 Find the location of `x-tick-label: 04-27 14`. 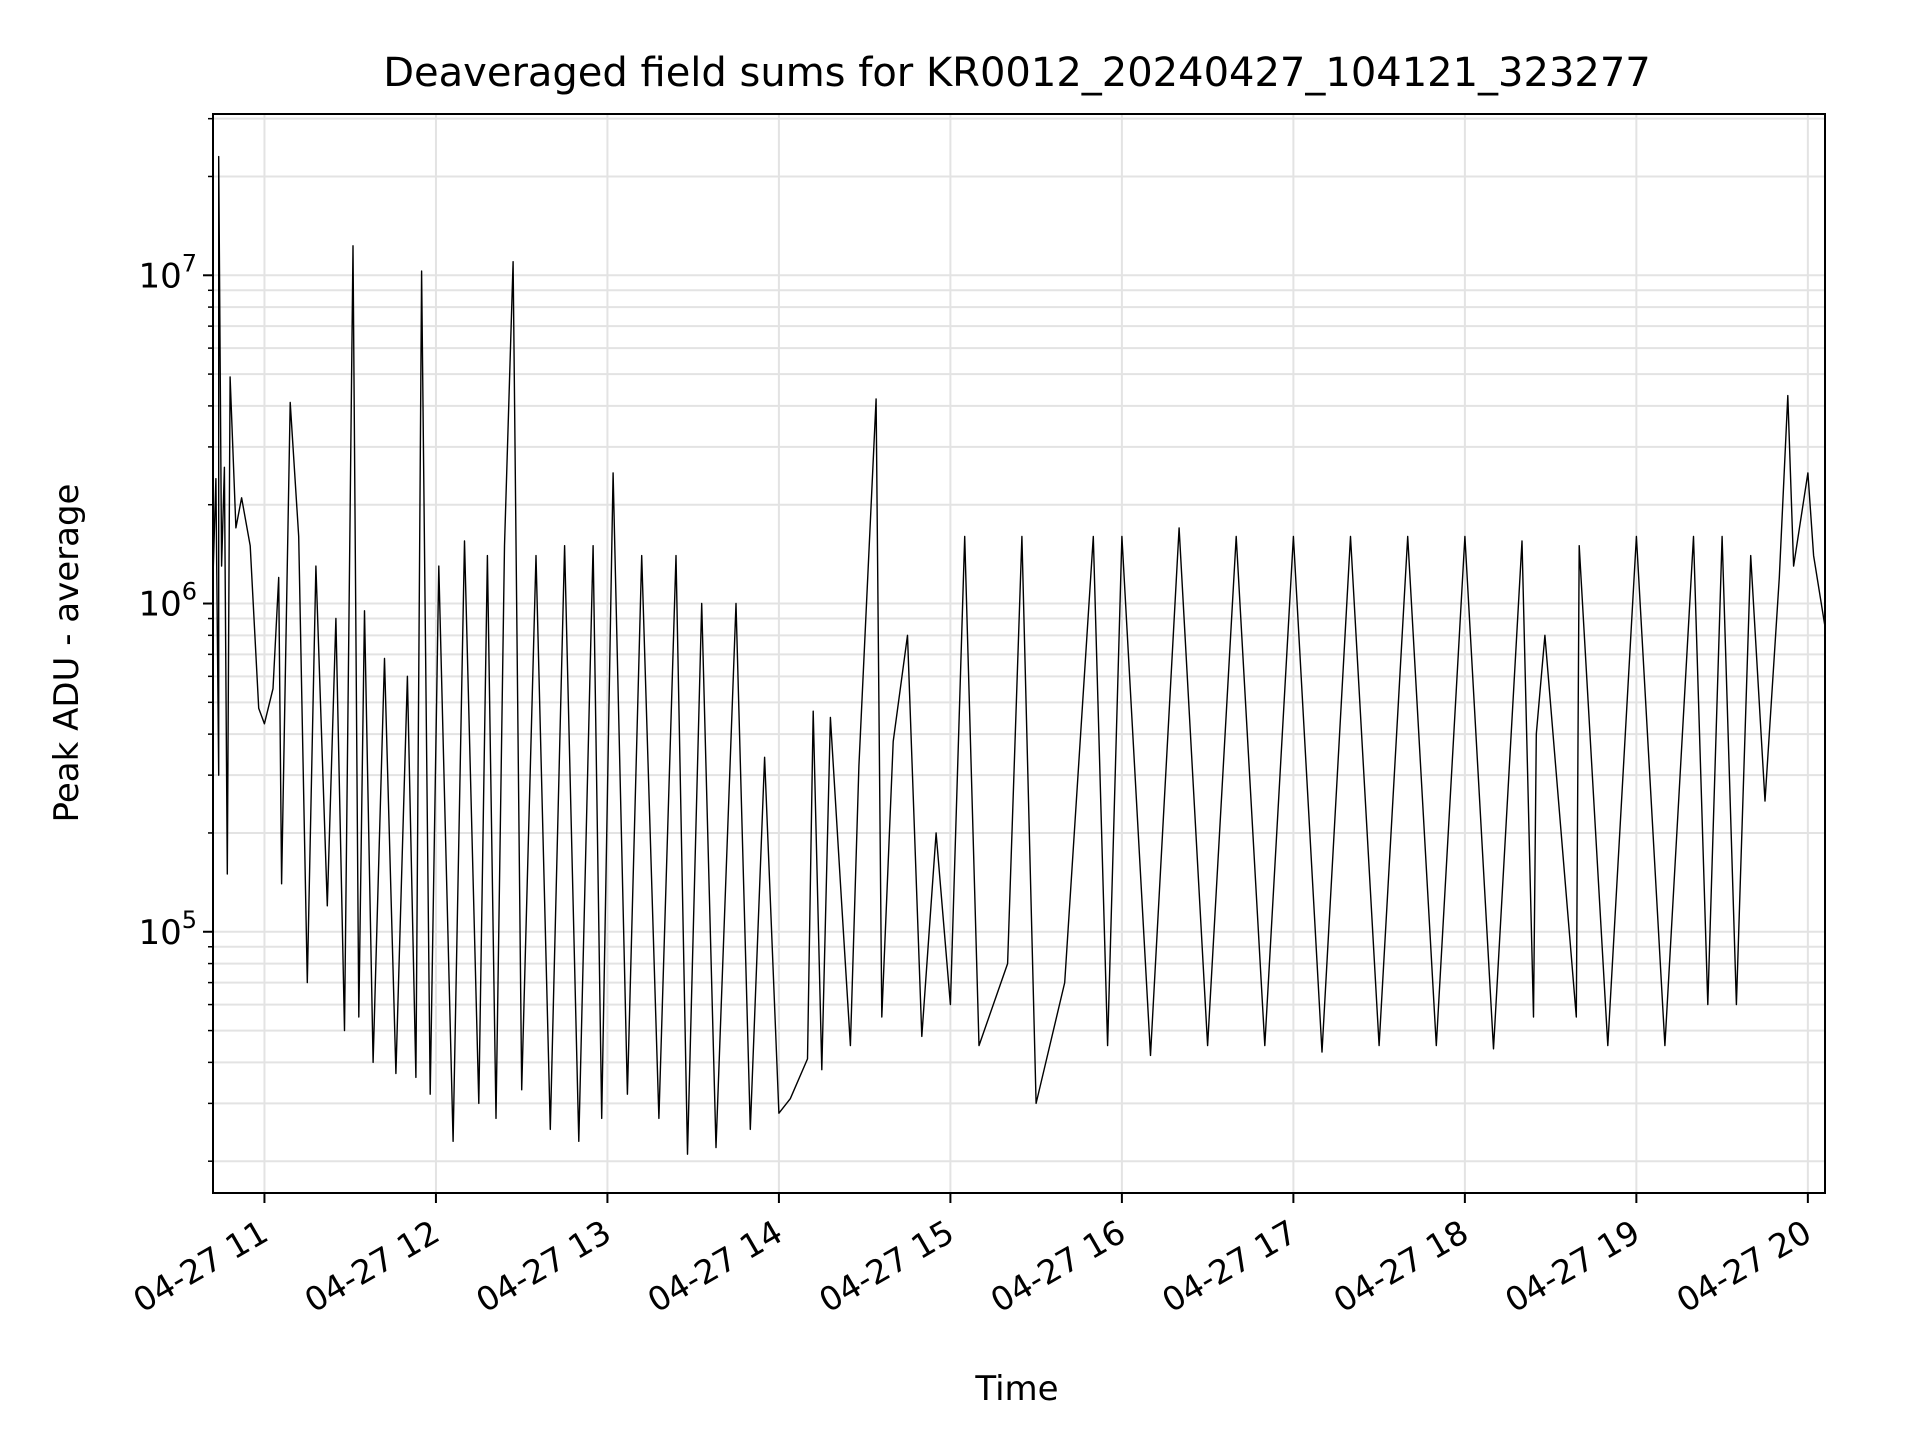

x-tick-label: 04-27 14 is located at coordinates (715, 1266).